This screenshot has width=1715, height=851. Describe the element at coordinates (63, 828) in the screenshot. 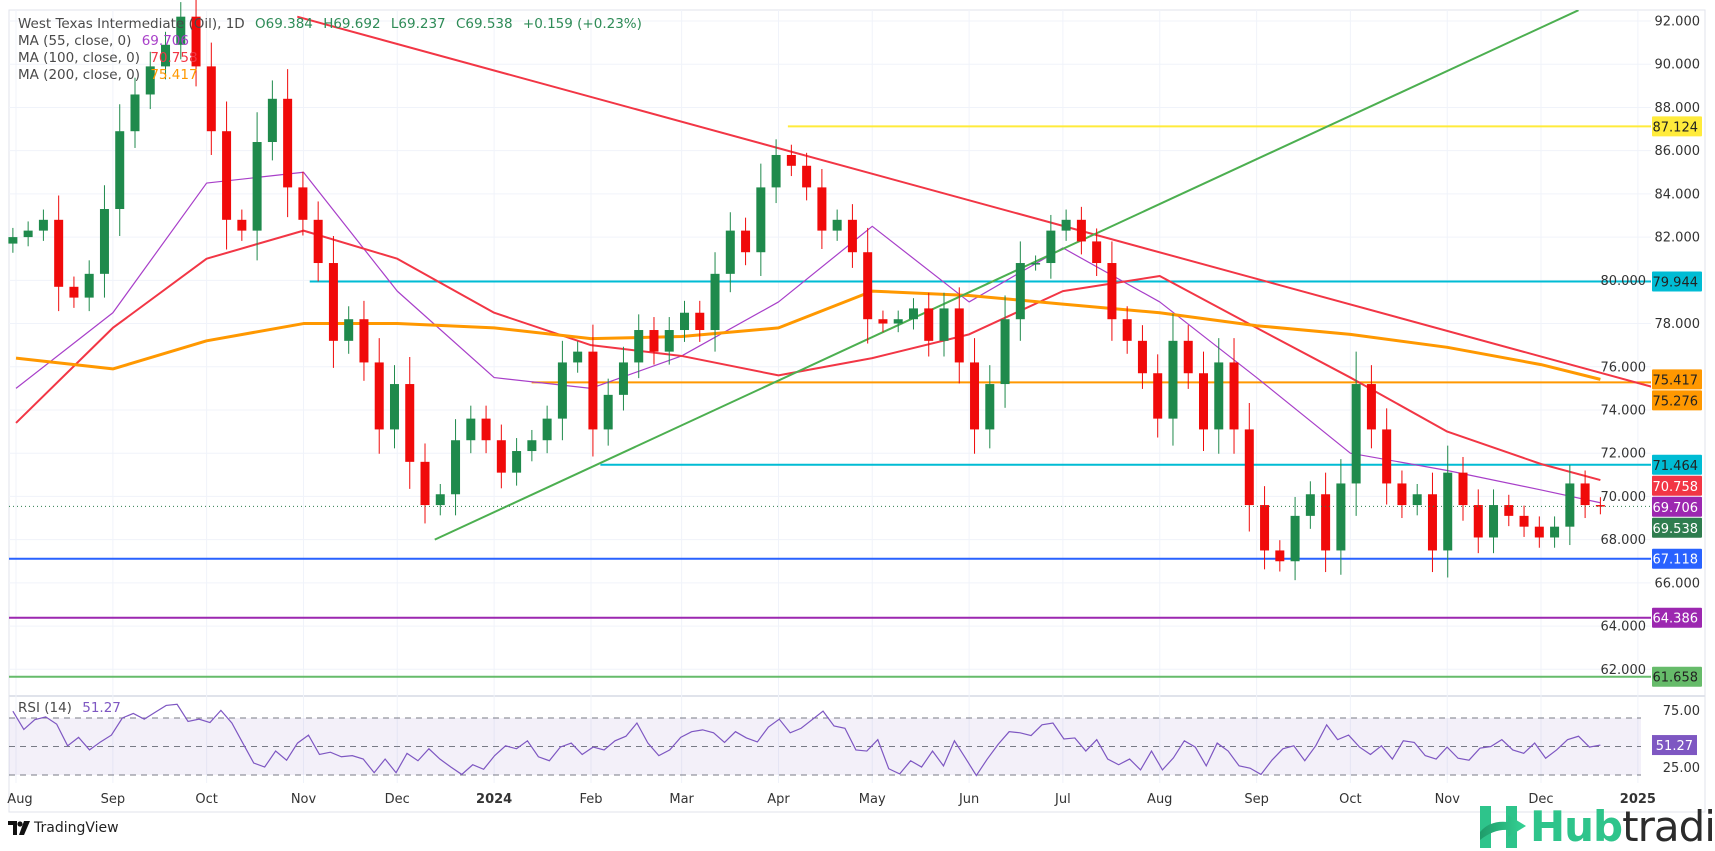

I see `tradingview-logo: TradingView` at that location.